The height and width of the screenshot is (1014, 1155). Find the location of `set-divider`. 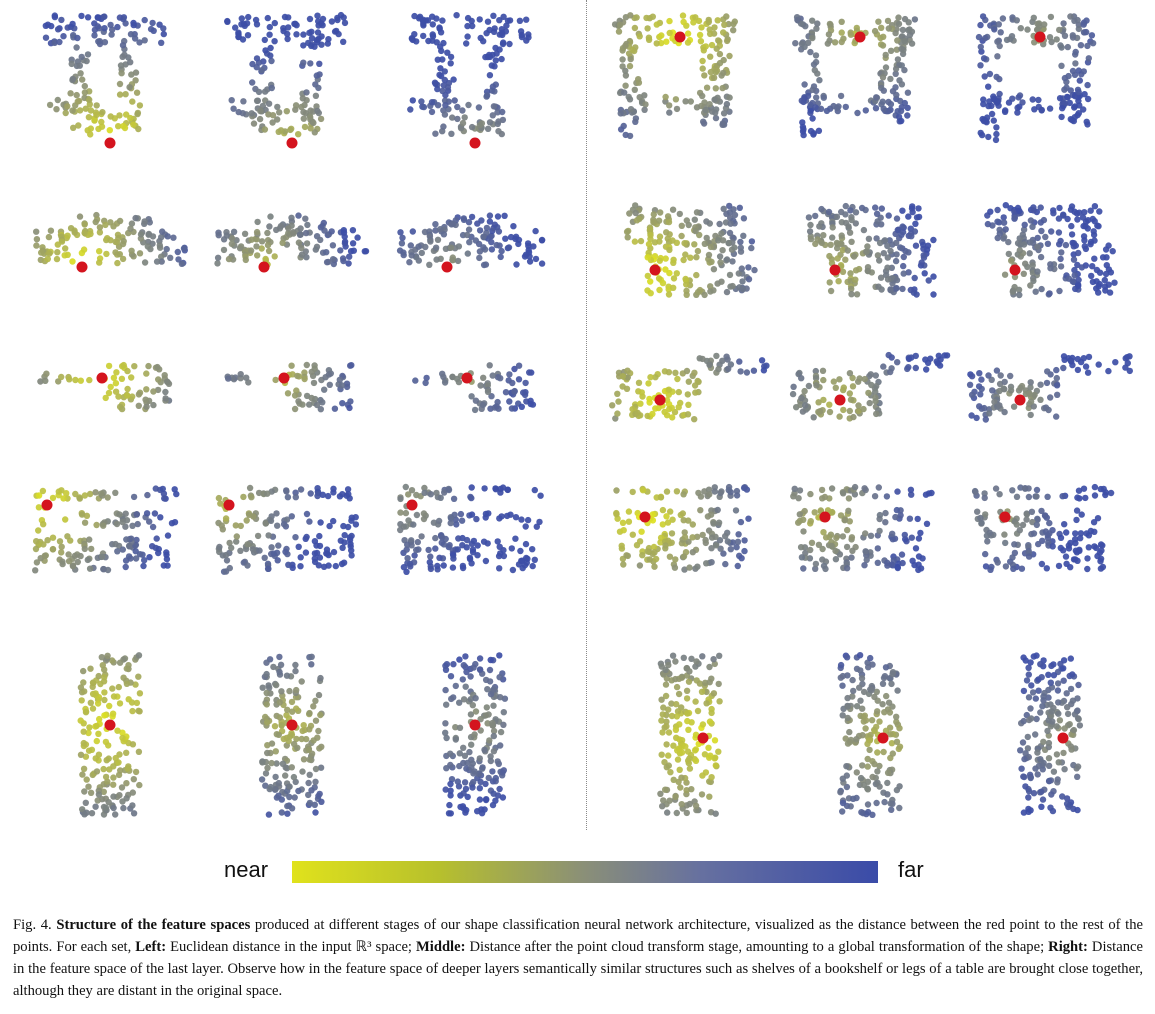

set-divider is located at coordinates (586, 415).